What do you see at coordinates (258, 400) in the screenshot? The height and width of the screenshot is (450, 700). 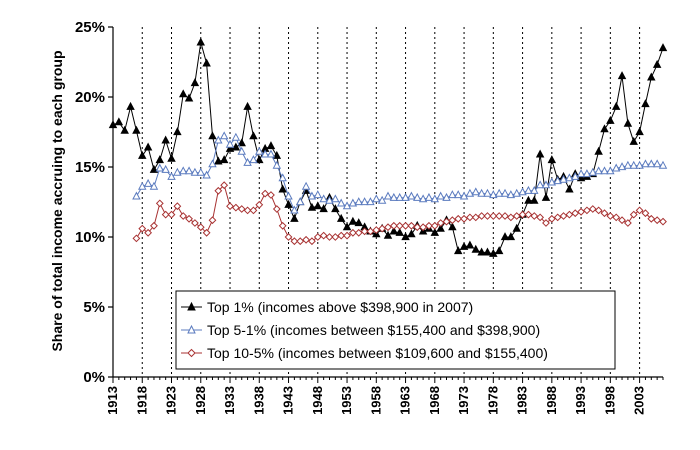 I see `x-tick-label: 1938` at bounding box center [258, 400].